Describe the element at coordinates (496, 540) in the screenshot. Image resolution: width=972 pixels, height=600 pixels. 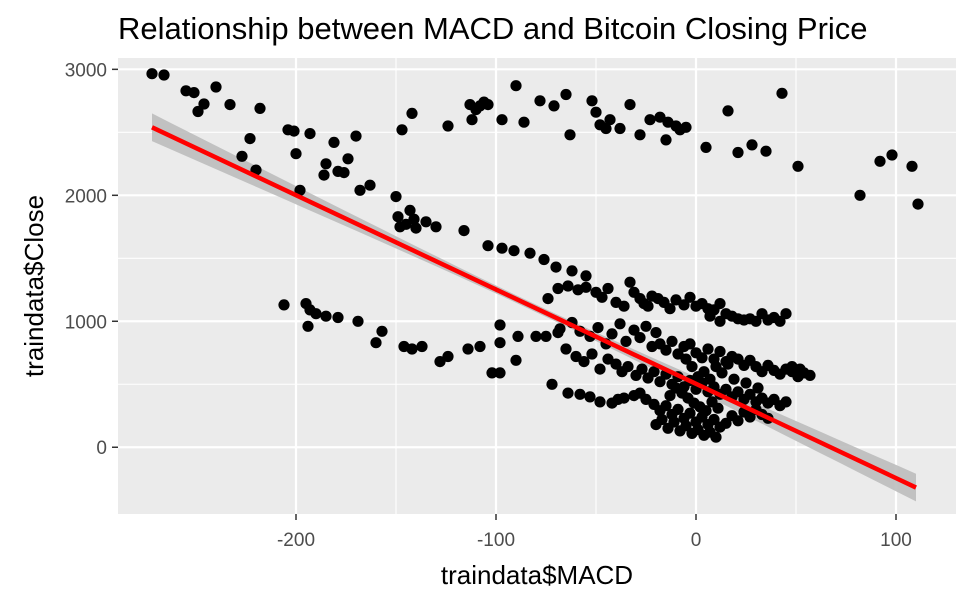
I see `x-tick-label: -100` at that location.